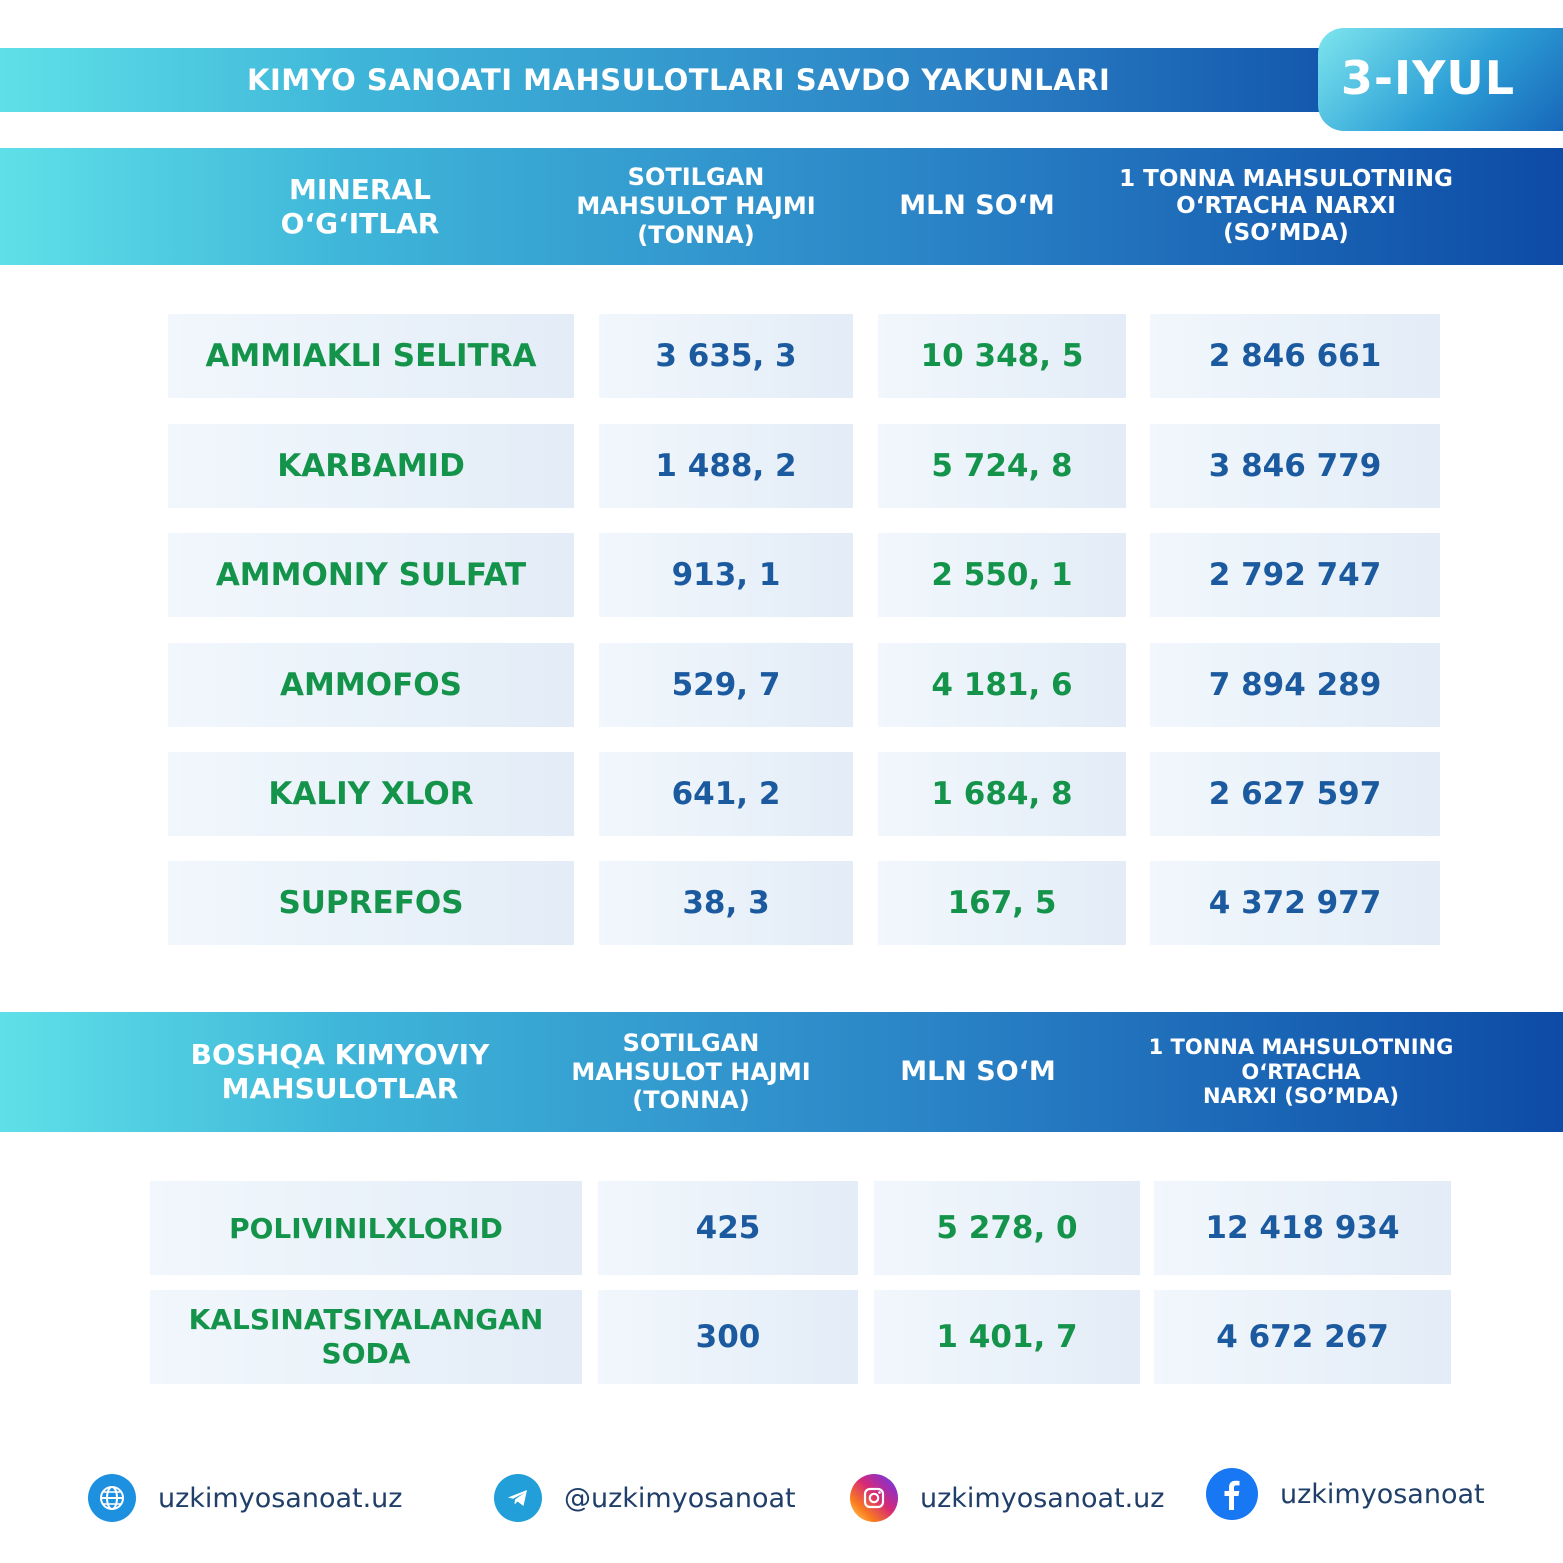  I want to click on price-cell: 12 418 934, so click(1302, 1228).